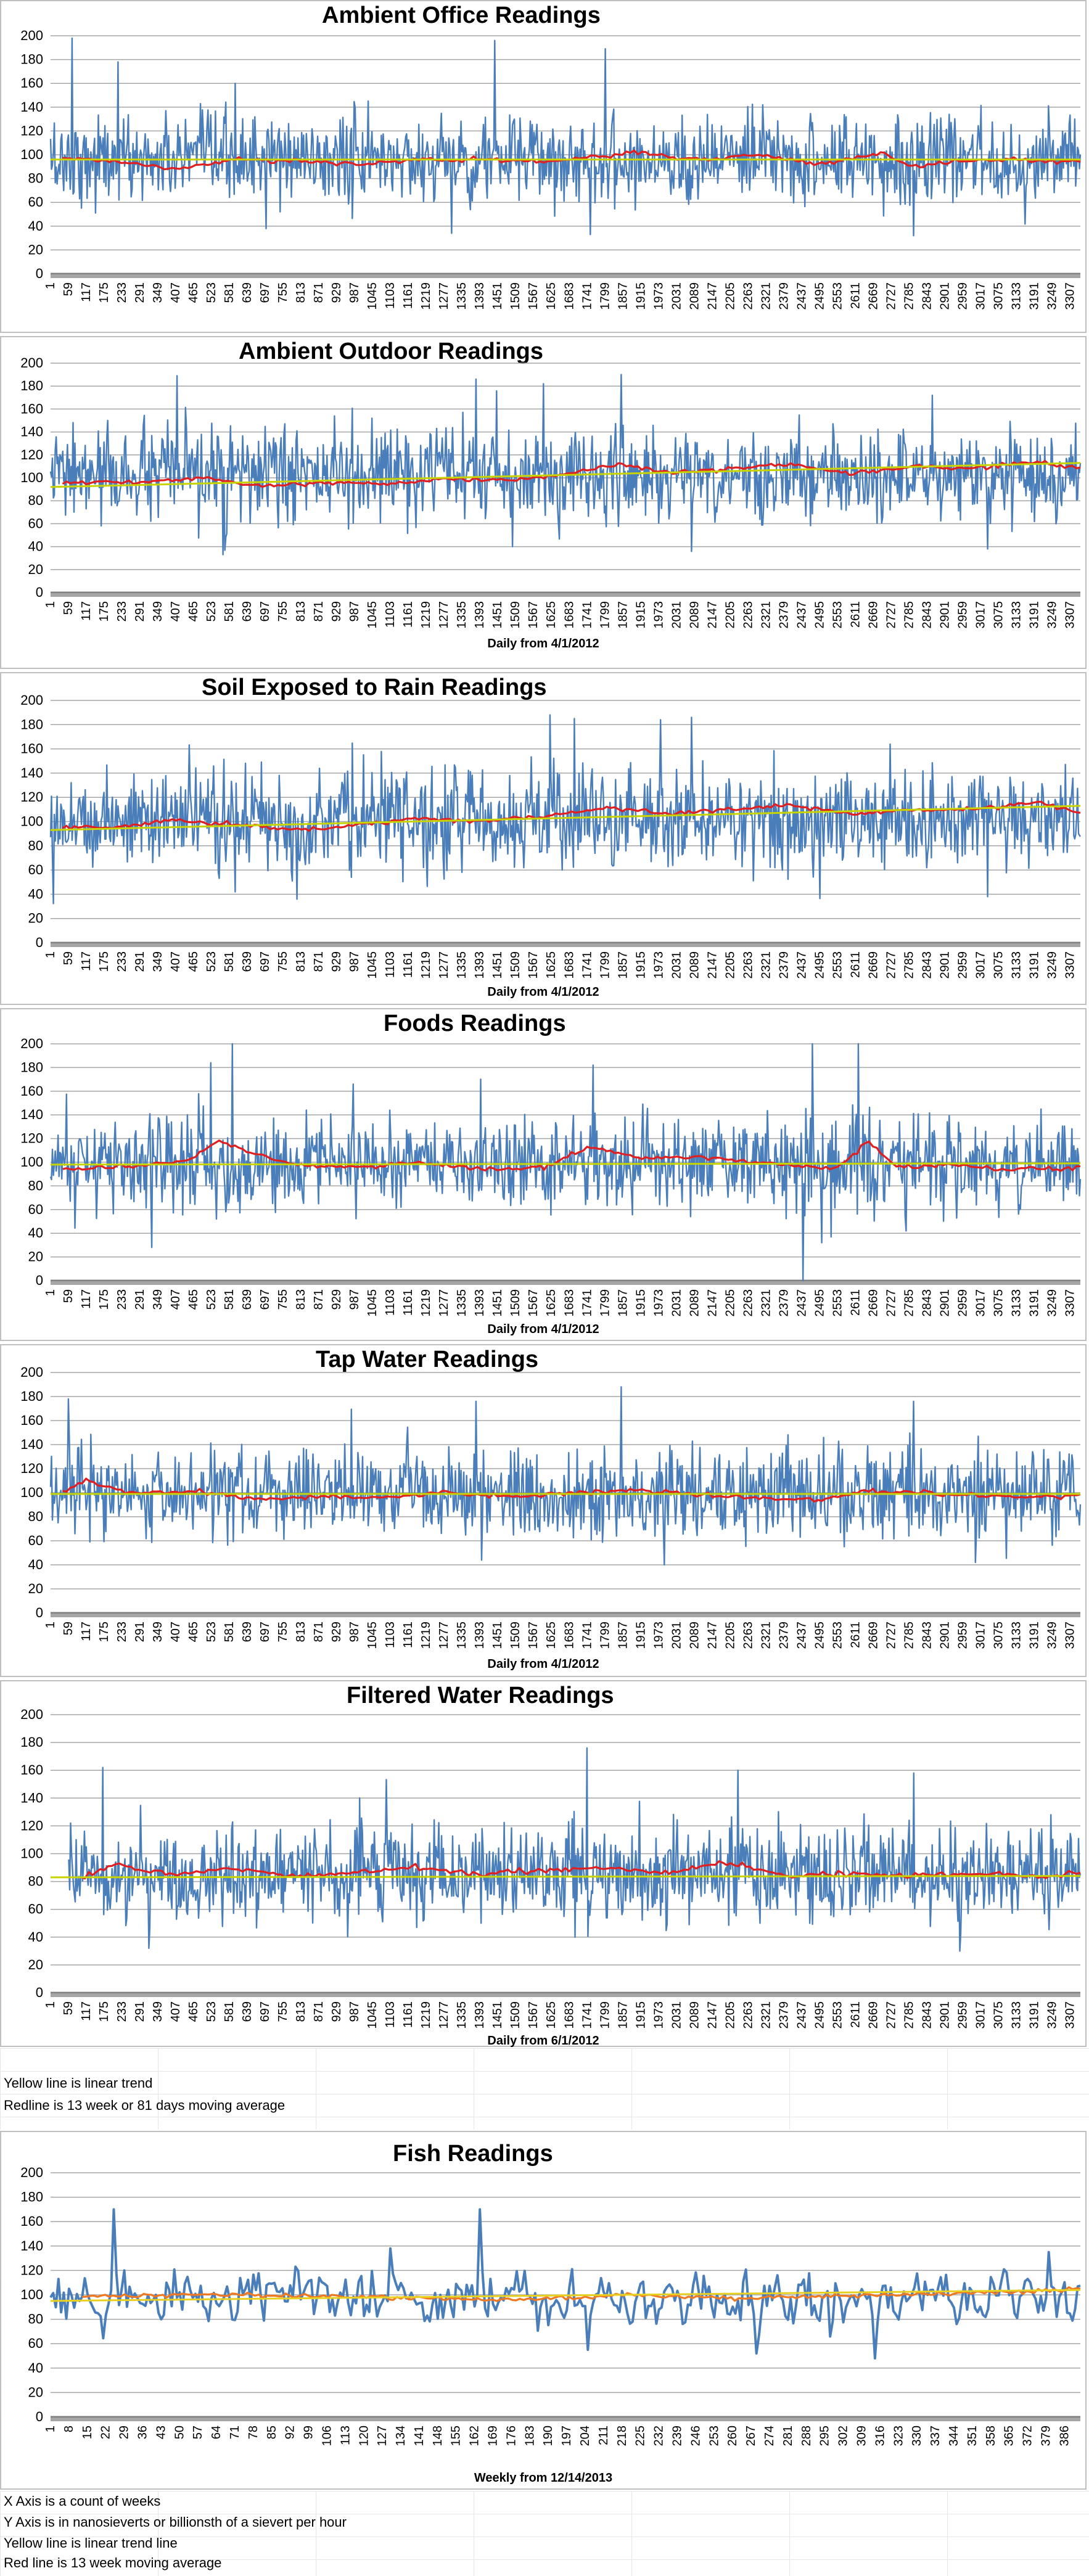  I want to click on x-tick-label: 1393, so click(480, 1636).